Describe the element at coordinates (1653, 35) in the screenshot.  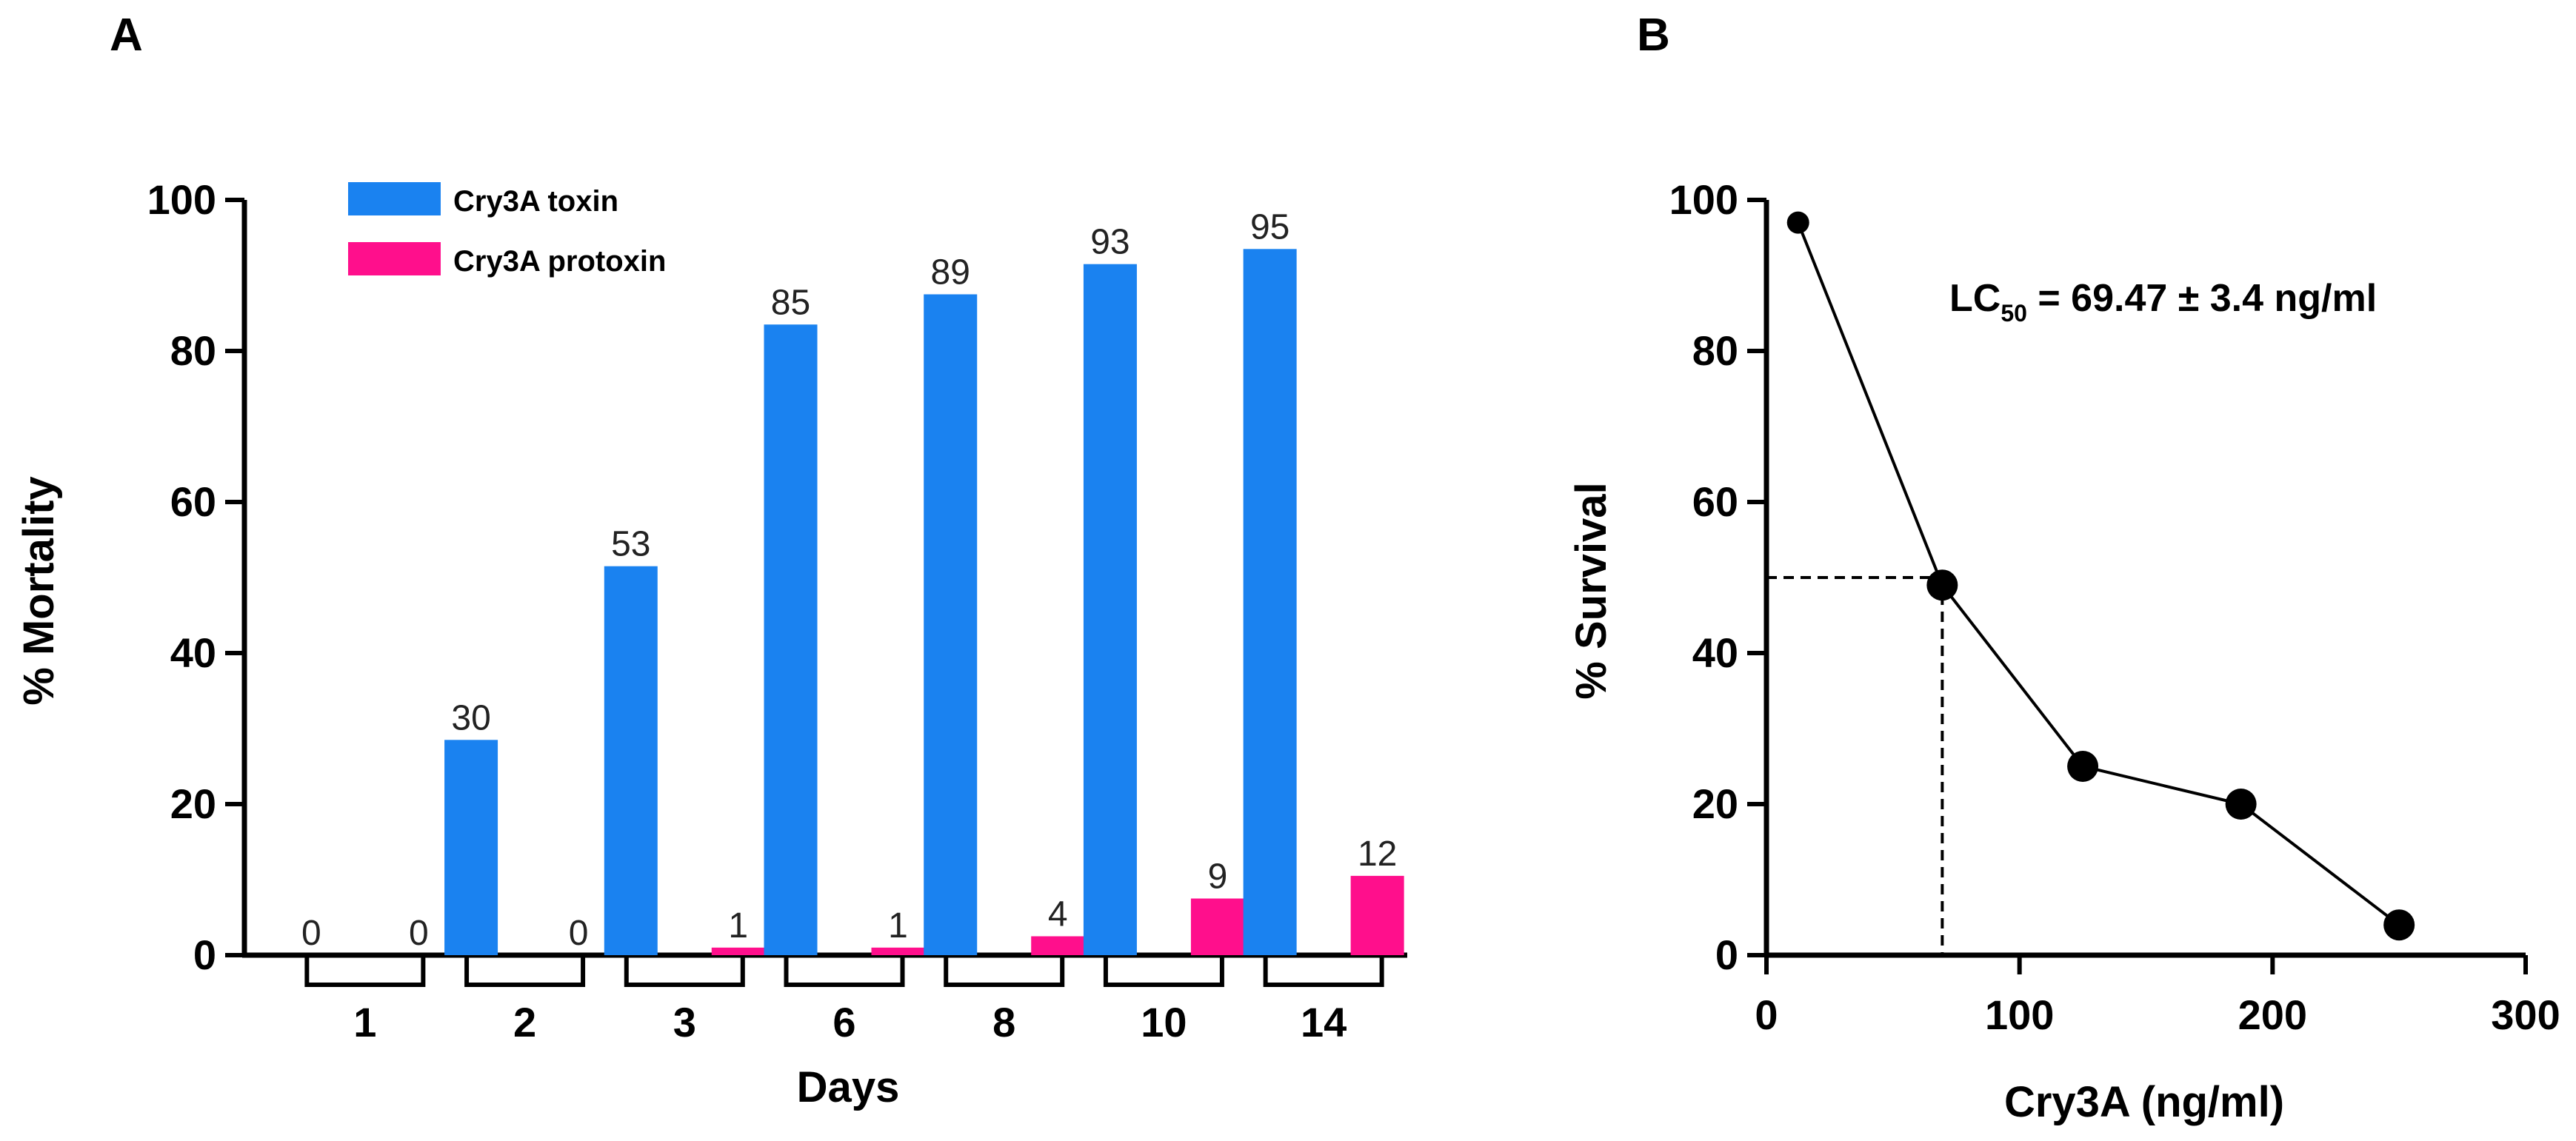
I see `panel-b-letter: B` at that location.